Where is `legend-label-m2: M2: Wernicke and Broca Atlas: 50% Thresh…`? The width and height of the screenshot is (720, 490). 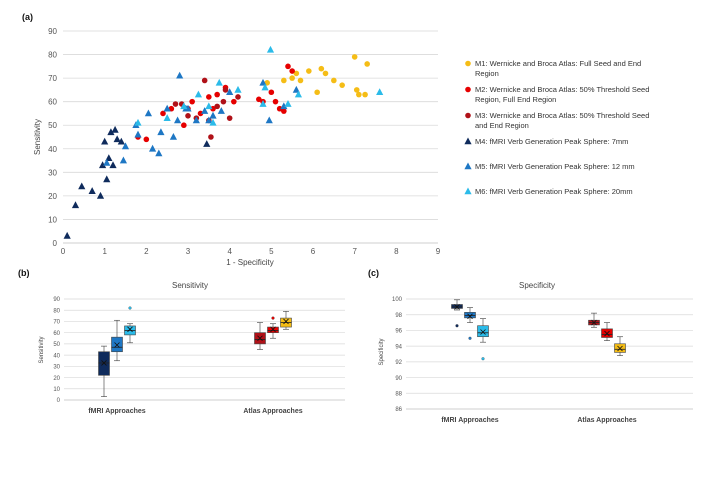
legend-label-m2: M2: Wernicke and Broca Atlas: 50% Thresh… is located at coordinates (562, 89).